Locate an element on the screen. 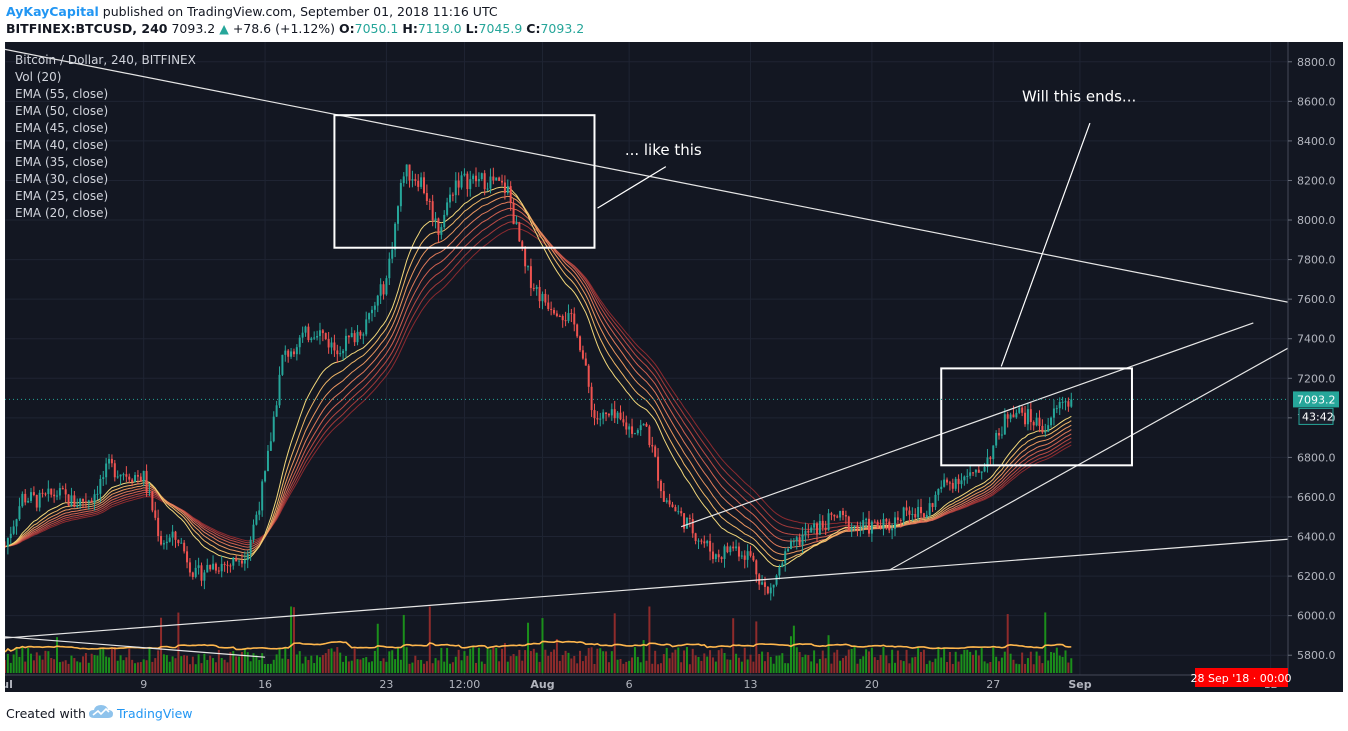 Image resolution: width=1348 pixels, height=731 pixels. time-tick-label: 9 is located at coordinates (143, 684).